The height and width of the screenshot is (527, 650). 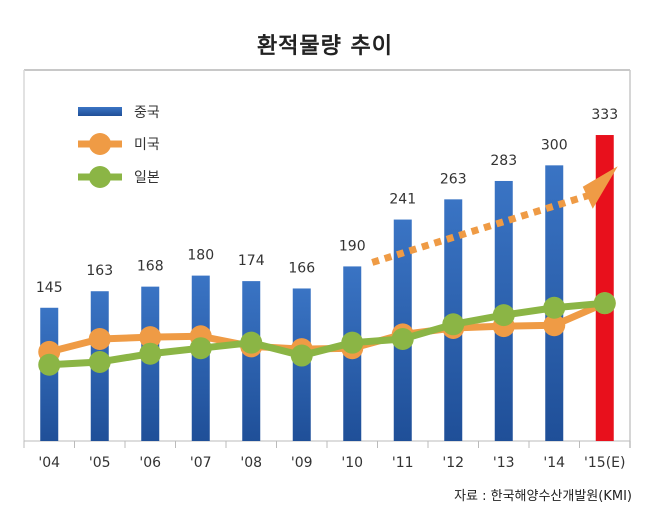 What do you see at coordinates (402, 200) in the screenshot?
I see `data-label: 241` at bounding box center [402, 200].